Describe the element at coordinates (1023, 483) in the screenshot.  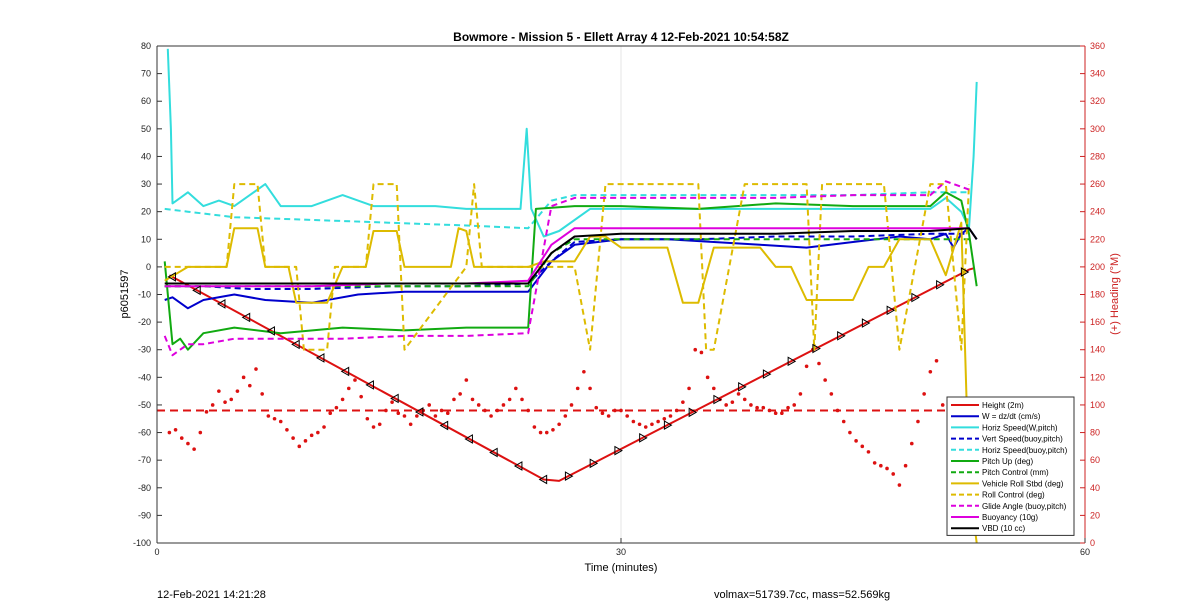
I see `legend-label: Vehicle Roll Stbd (deg)` at that location.